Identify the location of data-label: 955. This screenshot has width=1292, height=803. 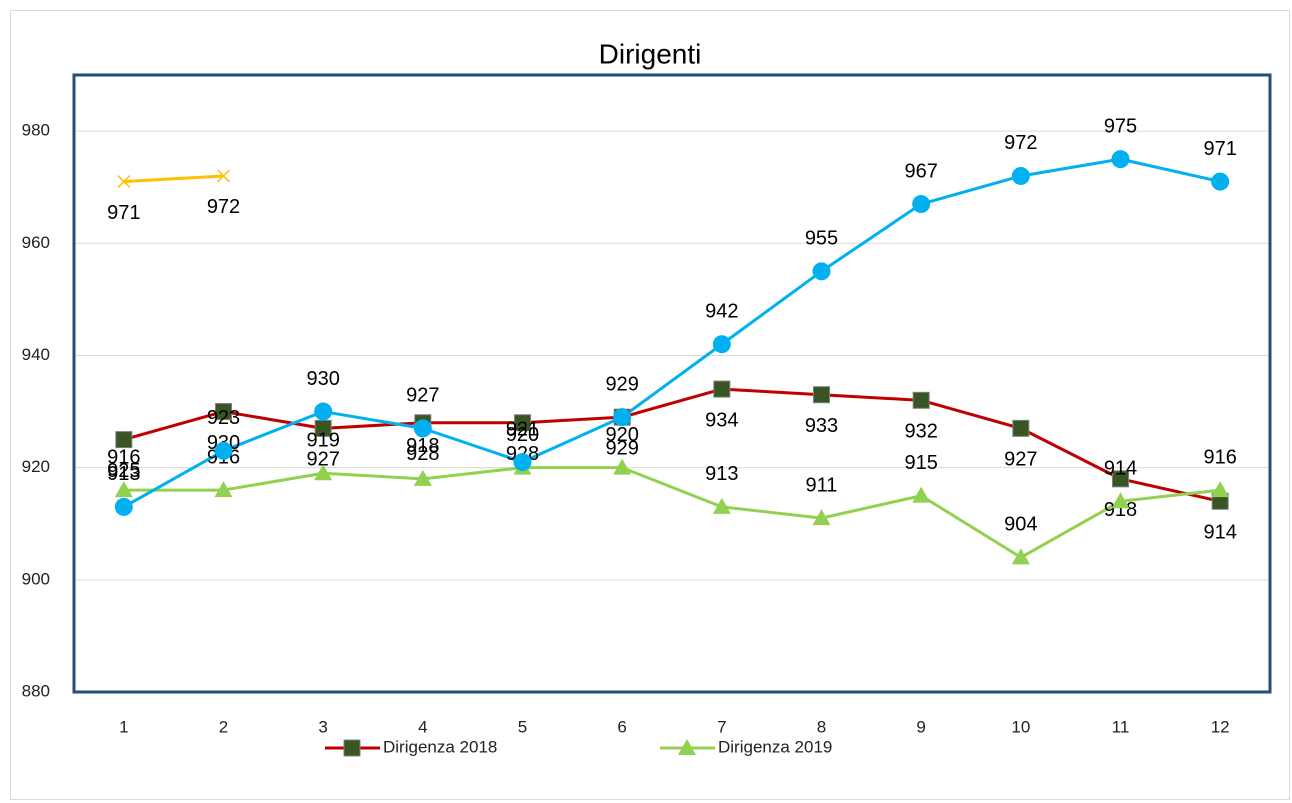
(821, 239).